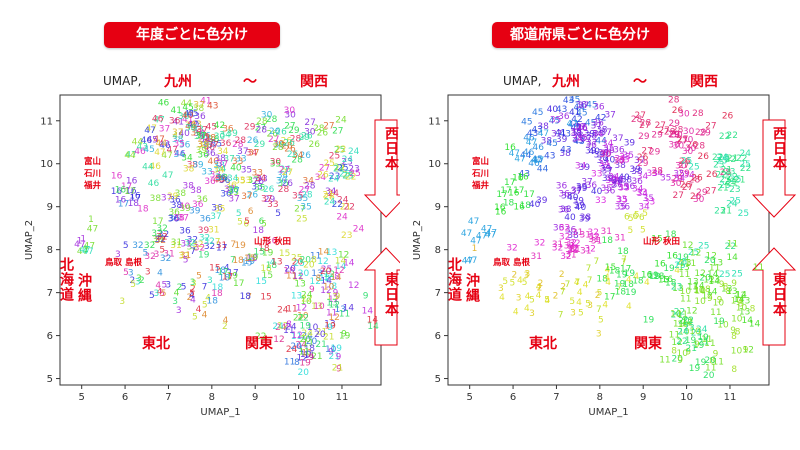  Describe the element at coordinates (46, 121) in the screenshot. I see `y-tick-label: 11` at that location.